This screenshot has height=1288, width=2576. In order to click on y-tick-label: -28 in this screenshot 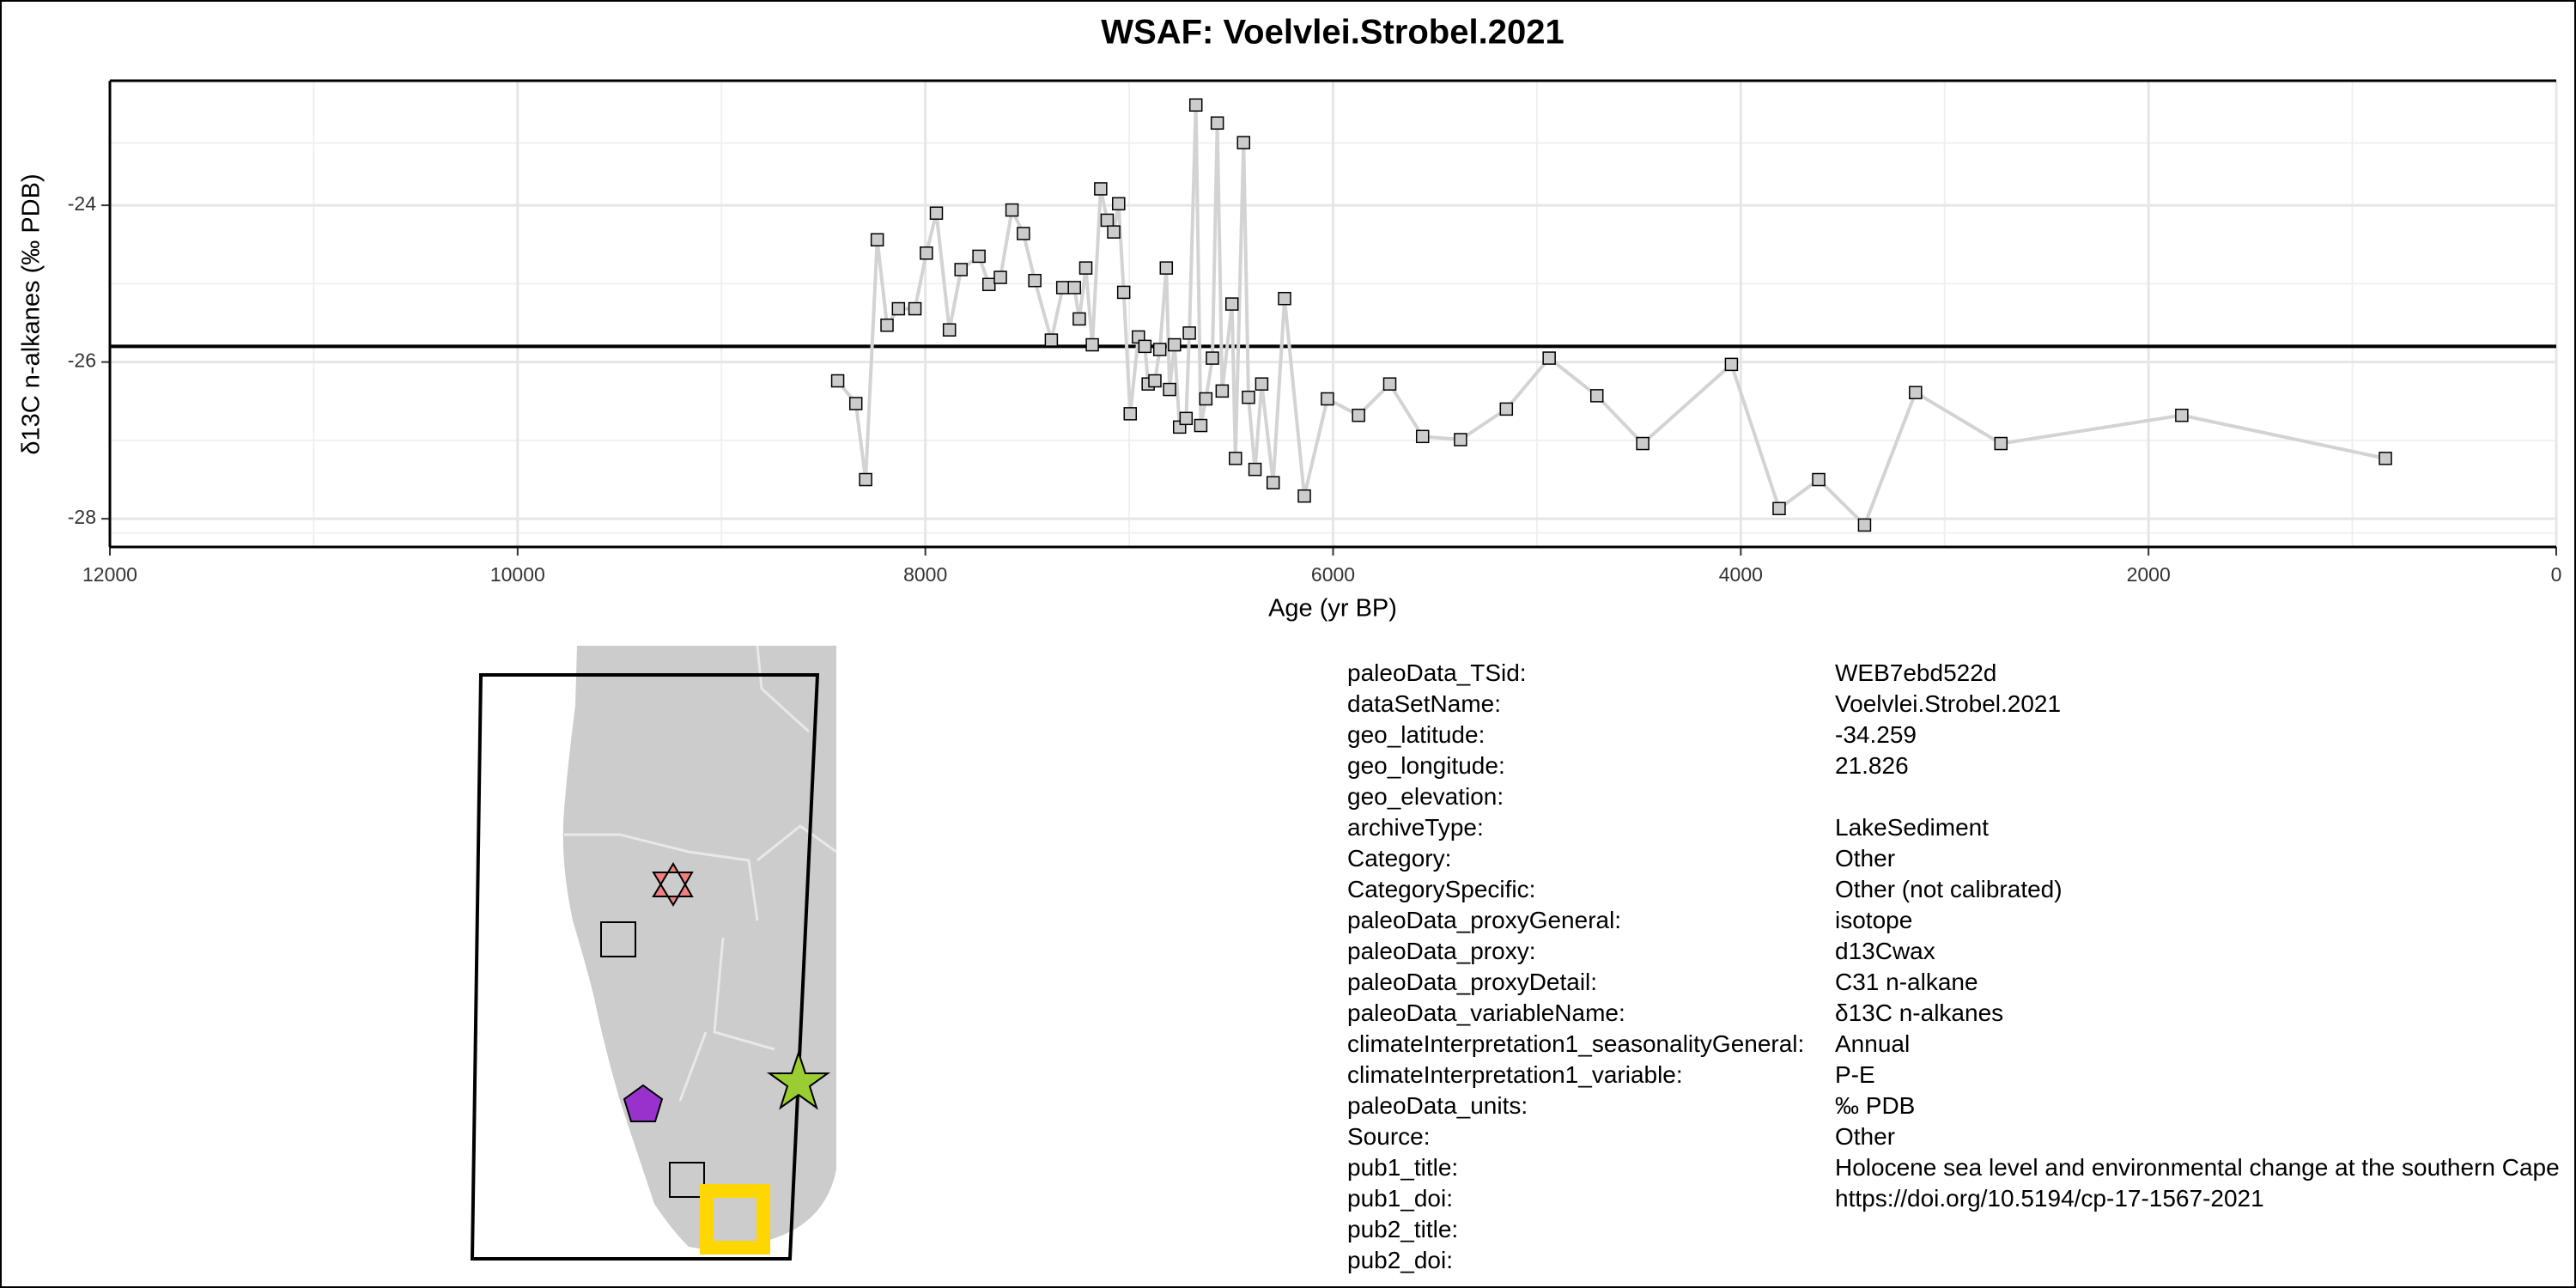, I will do `click(82, 517)`.